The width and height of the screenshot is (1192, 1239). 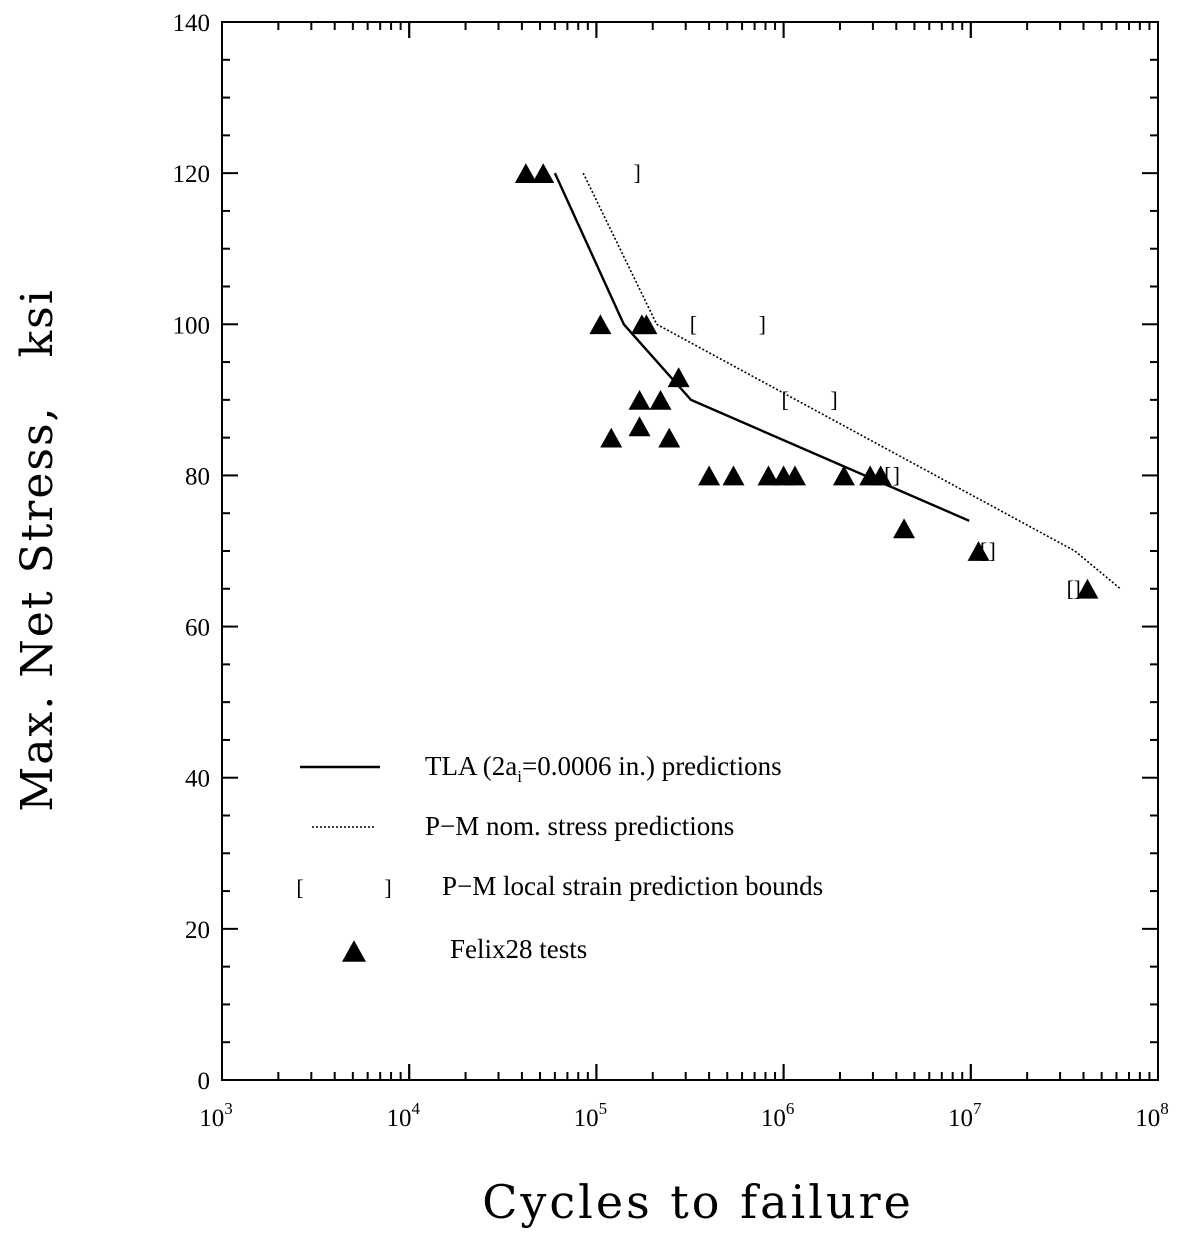 What do you see at coordinates (228, 1108) in the screenshot?
I see `x-tick-exponent: 3` at bounding box center [228, 1108].